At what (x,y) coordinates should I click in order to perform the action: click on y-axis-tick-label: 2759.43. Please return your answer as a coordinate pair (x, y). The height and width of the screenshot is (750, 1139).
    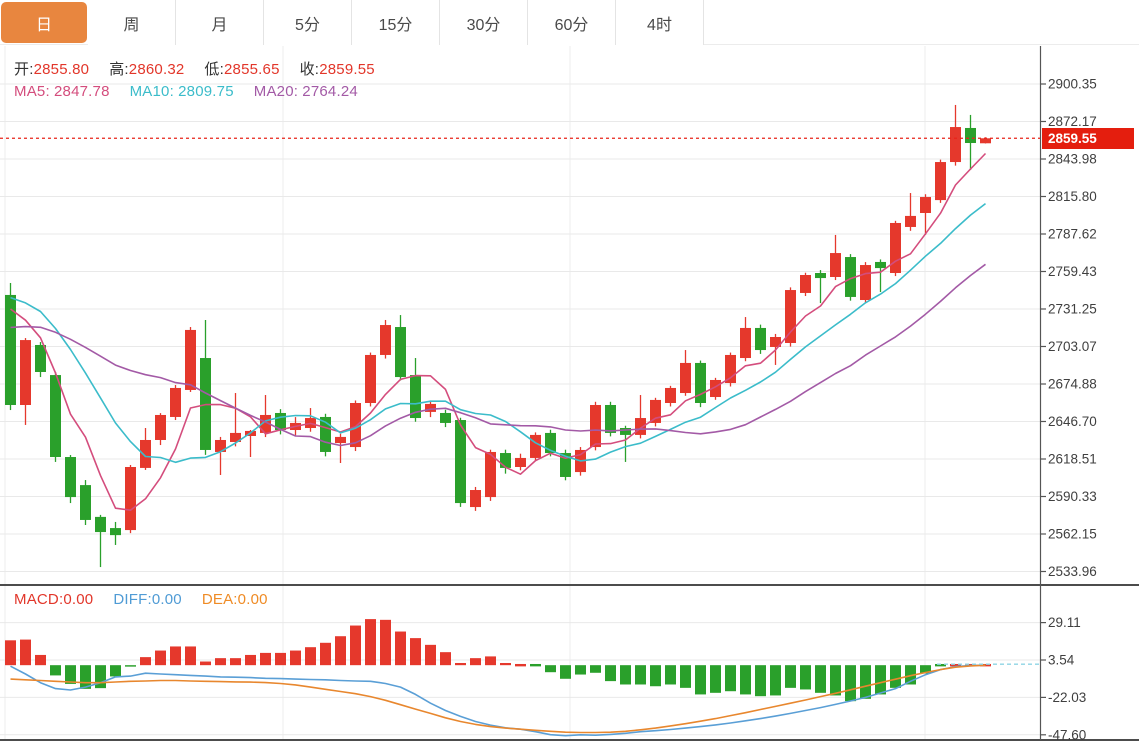
    Looking at the image, I should click on (1072, 271).